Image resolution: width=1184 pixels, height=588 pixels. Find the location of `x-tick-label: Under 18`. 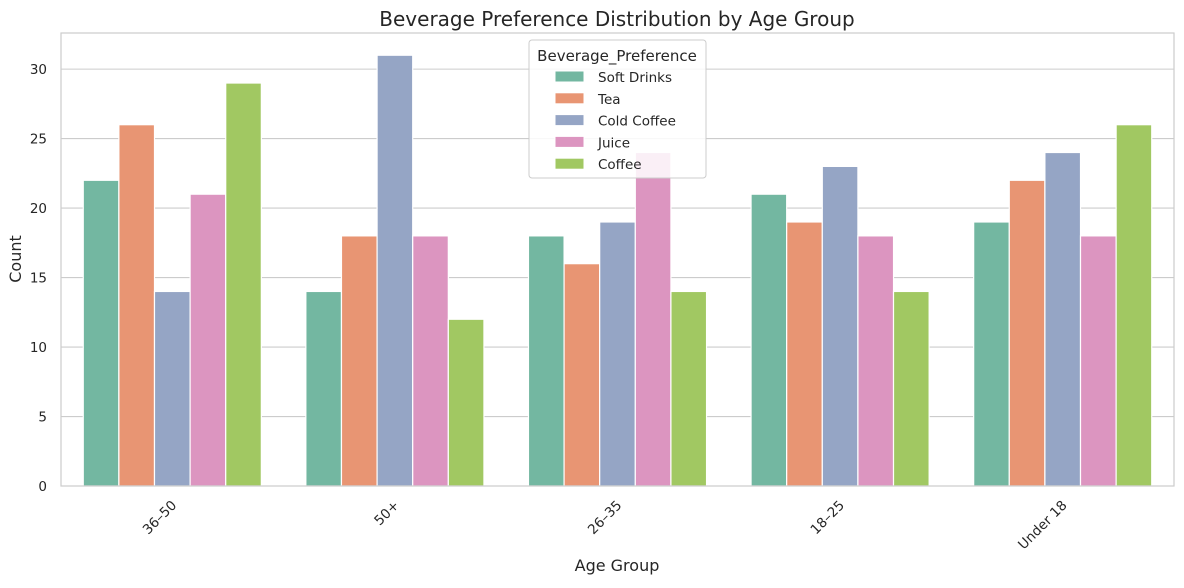

x-tick-label: Under 18 is located at coordinates (1042, 525).